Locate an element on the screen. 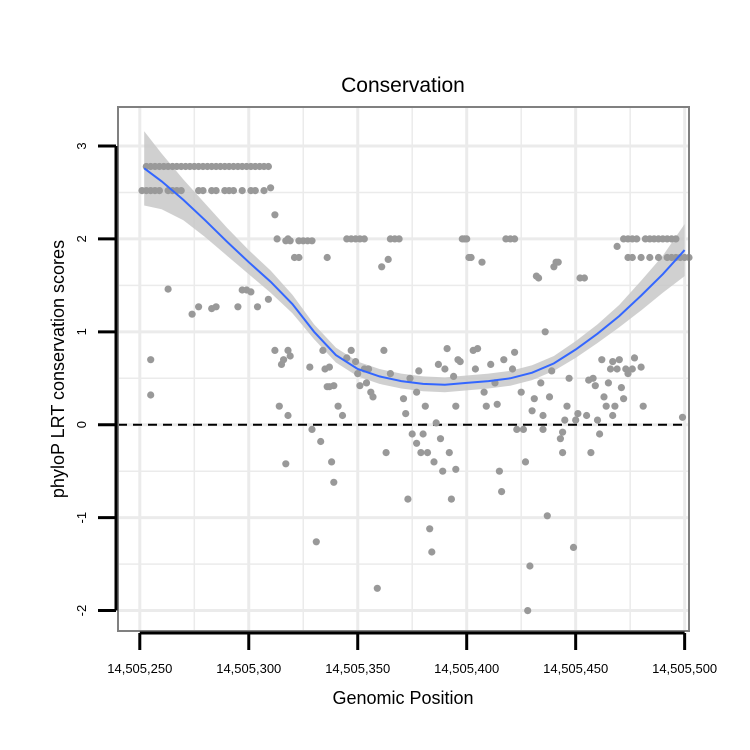  x-tick-label: 14,505,500 is located at coordinates (684, 668).